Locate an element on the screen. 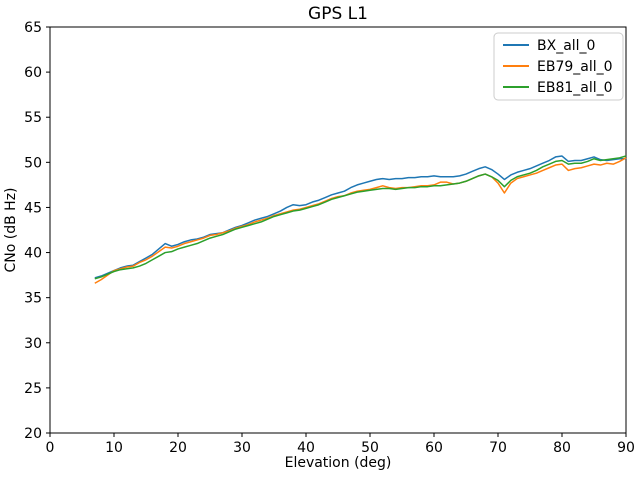 This screenshot has width=640, height=480. x-tick-label: 90 is located at coordinates (626, 448).